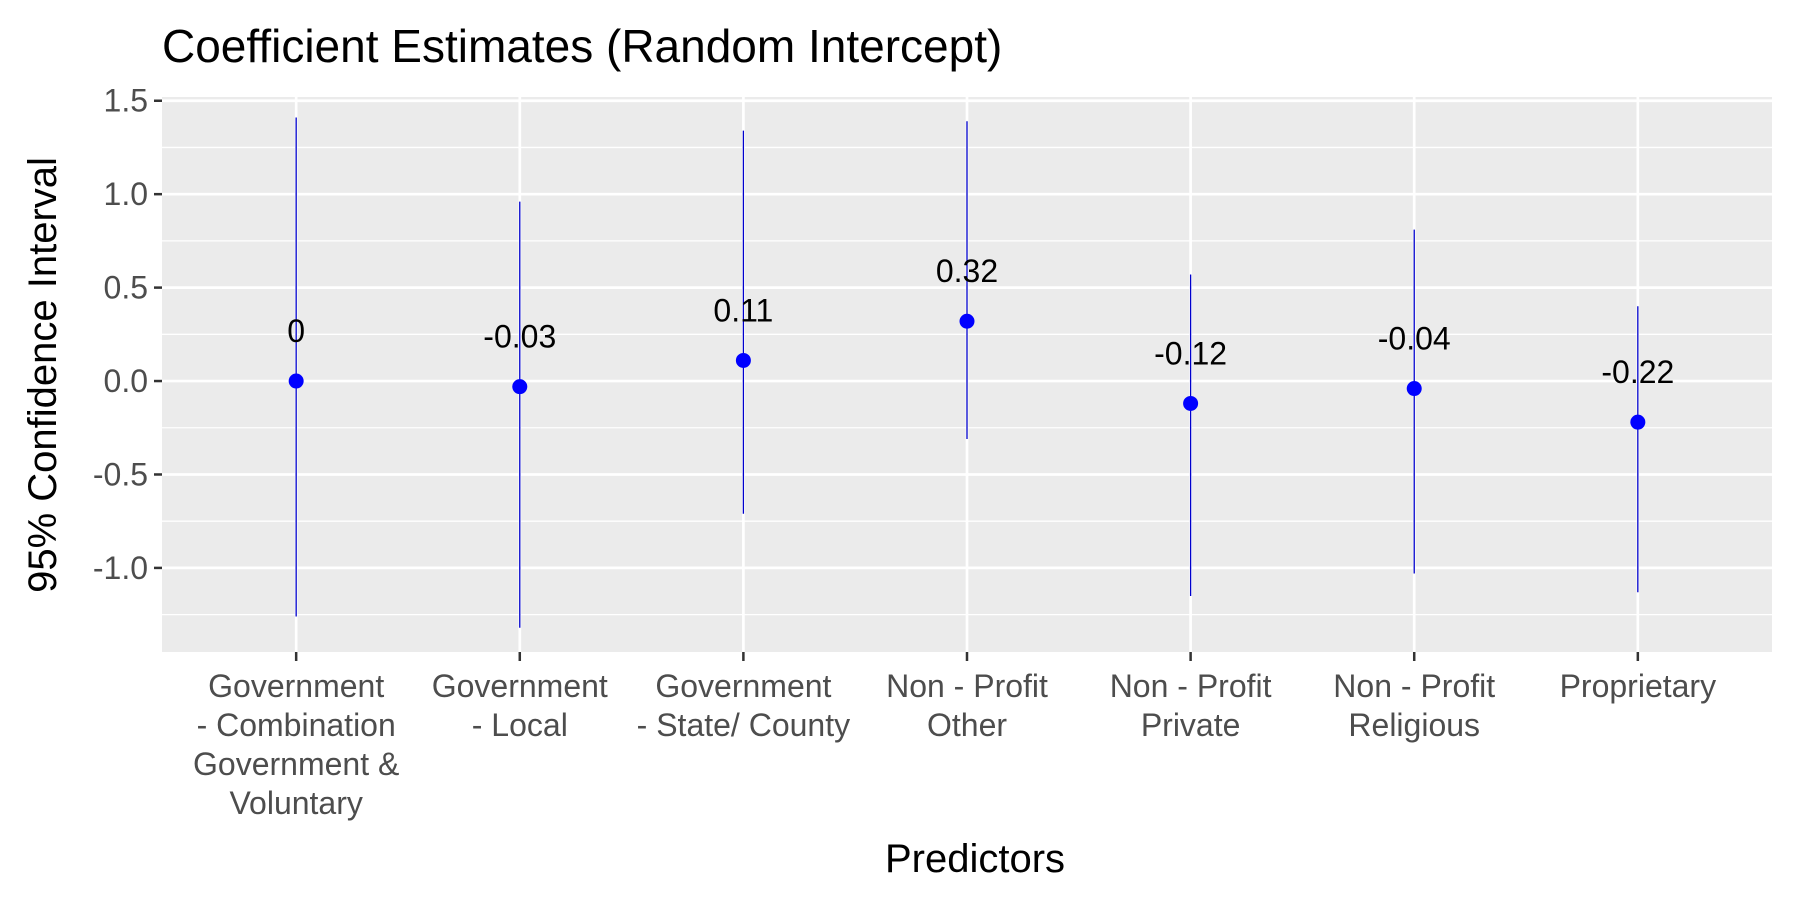 The image size is (1800, 900). Describe the element at coordinates (1191, 705) in the screenshot. I see `x-tick-label: Non - Profit Private` at that location.